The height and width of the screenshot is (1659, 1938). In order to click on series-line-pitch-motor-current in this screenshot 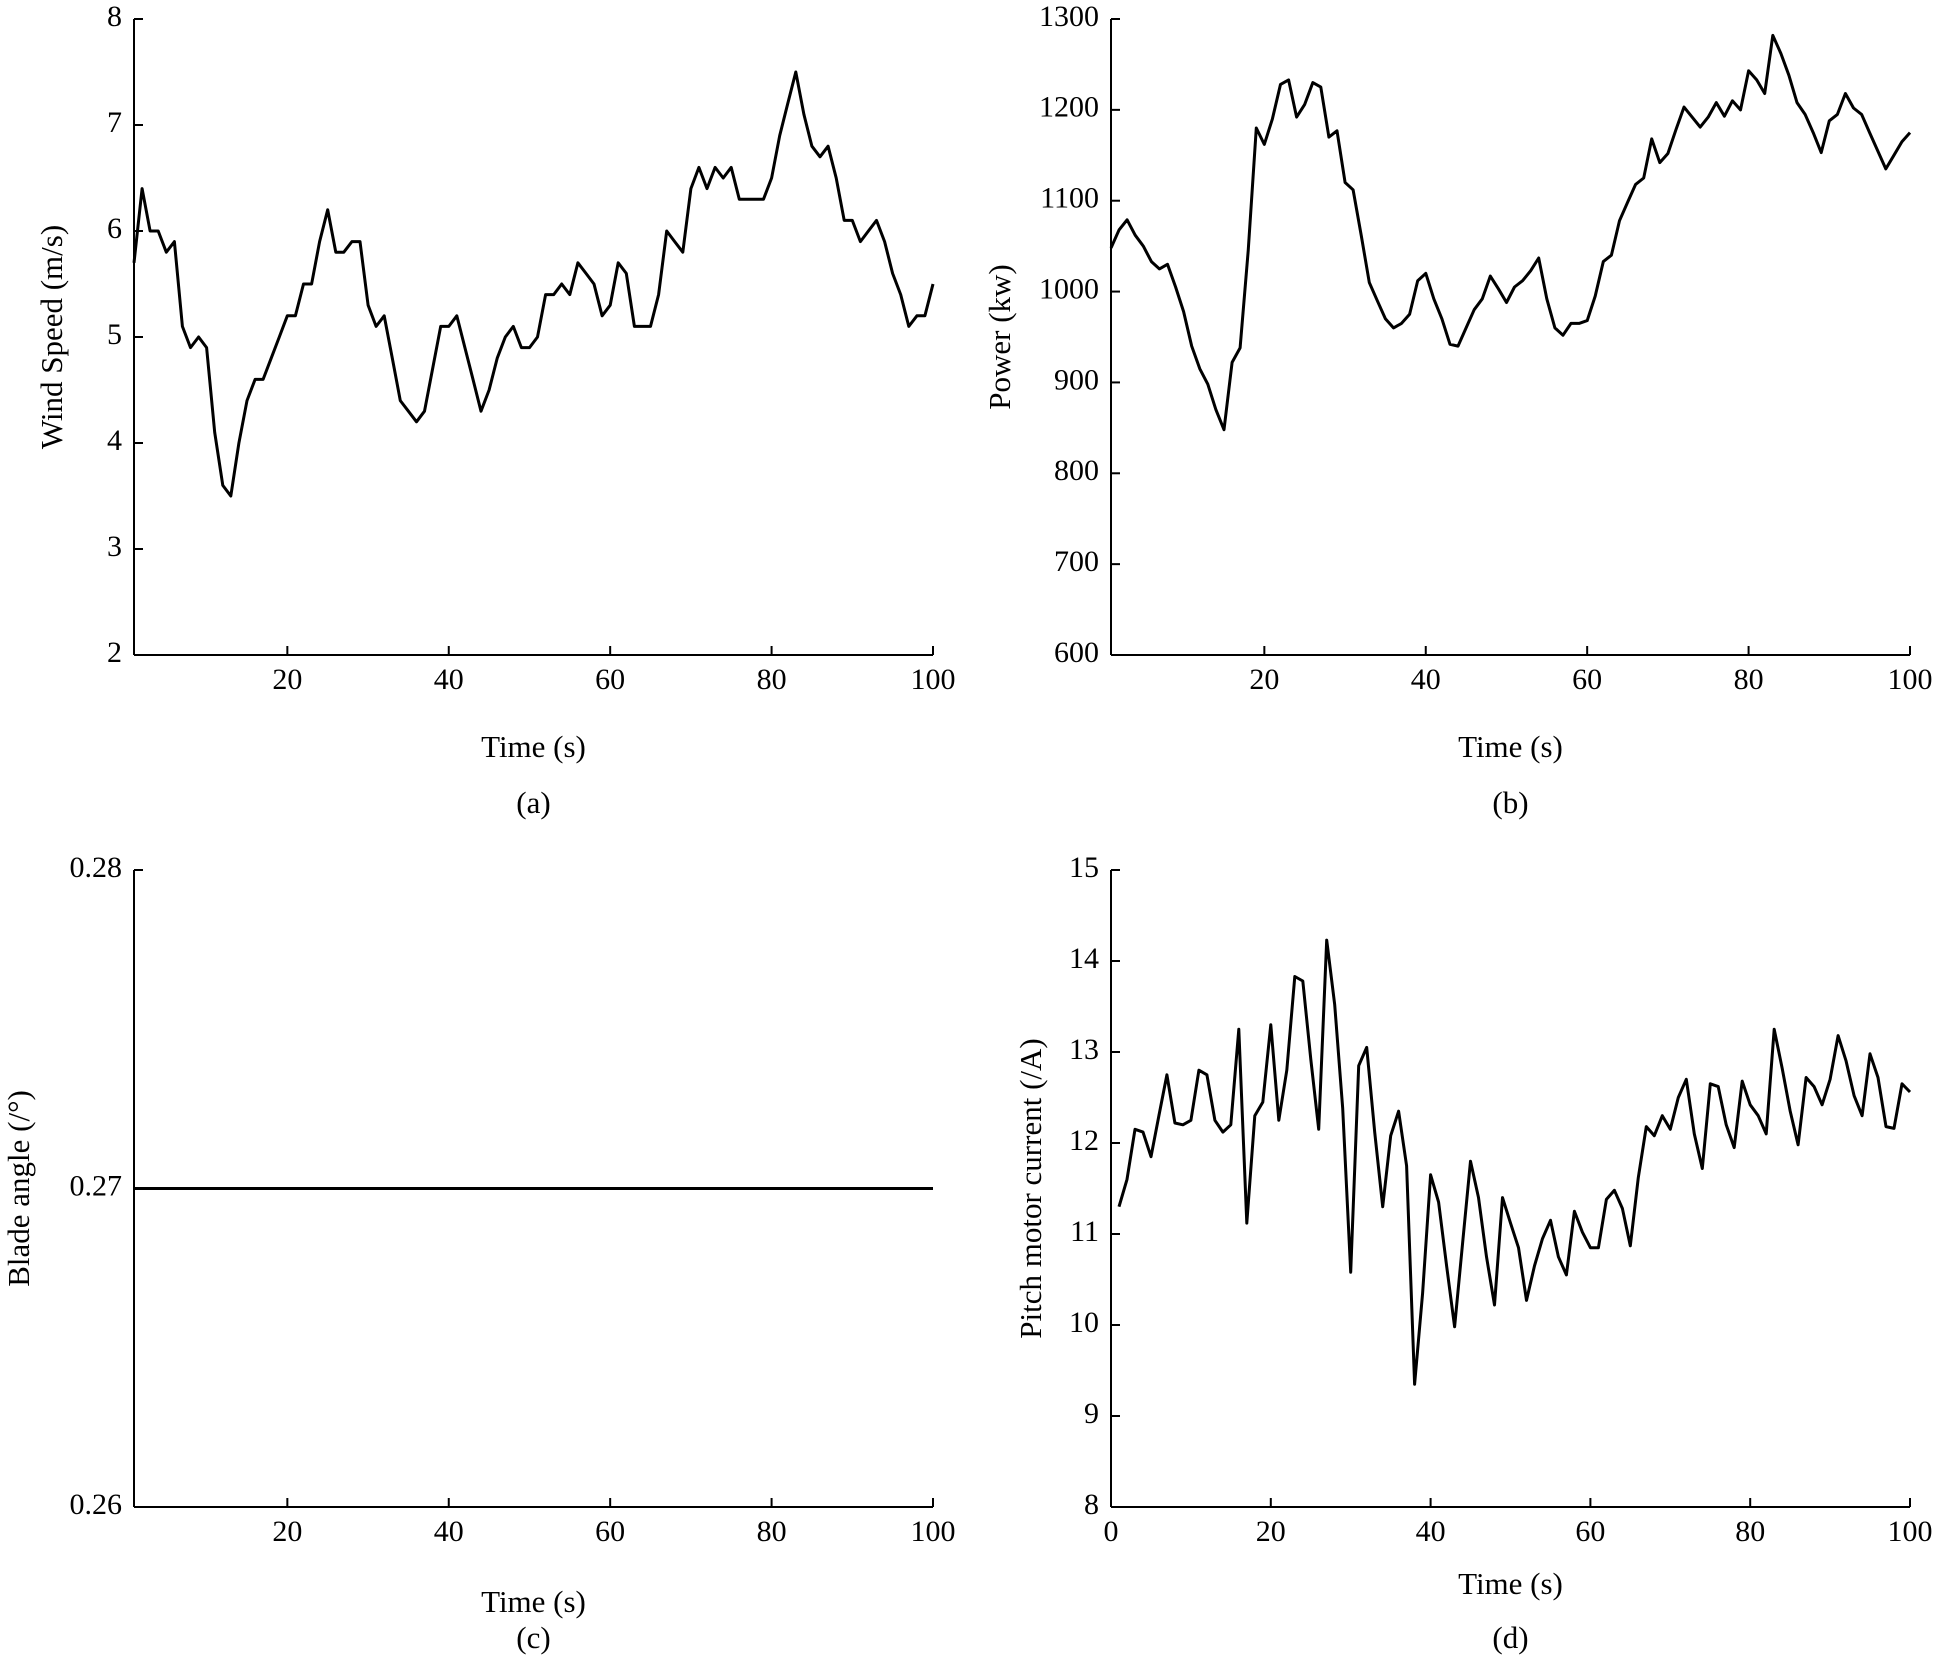, I will do `click(1514, 1162)`.